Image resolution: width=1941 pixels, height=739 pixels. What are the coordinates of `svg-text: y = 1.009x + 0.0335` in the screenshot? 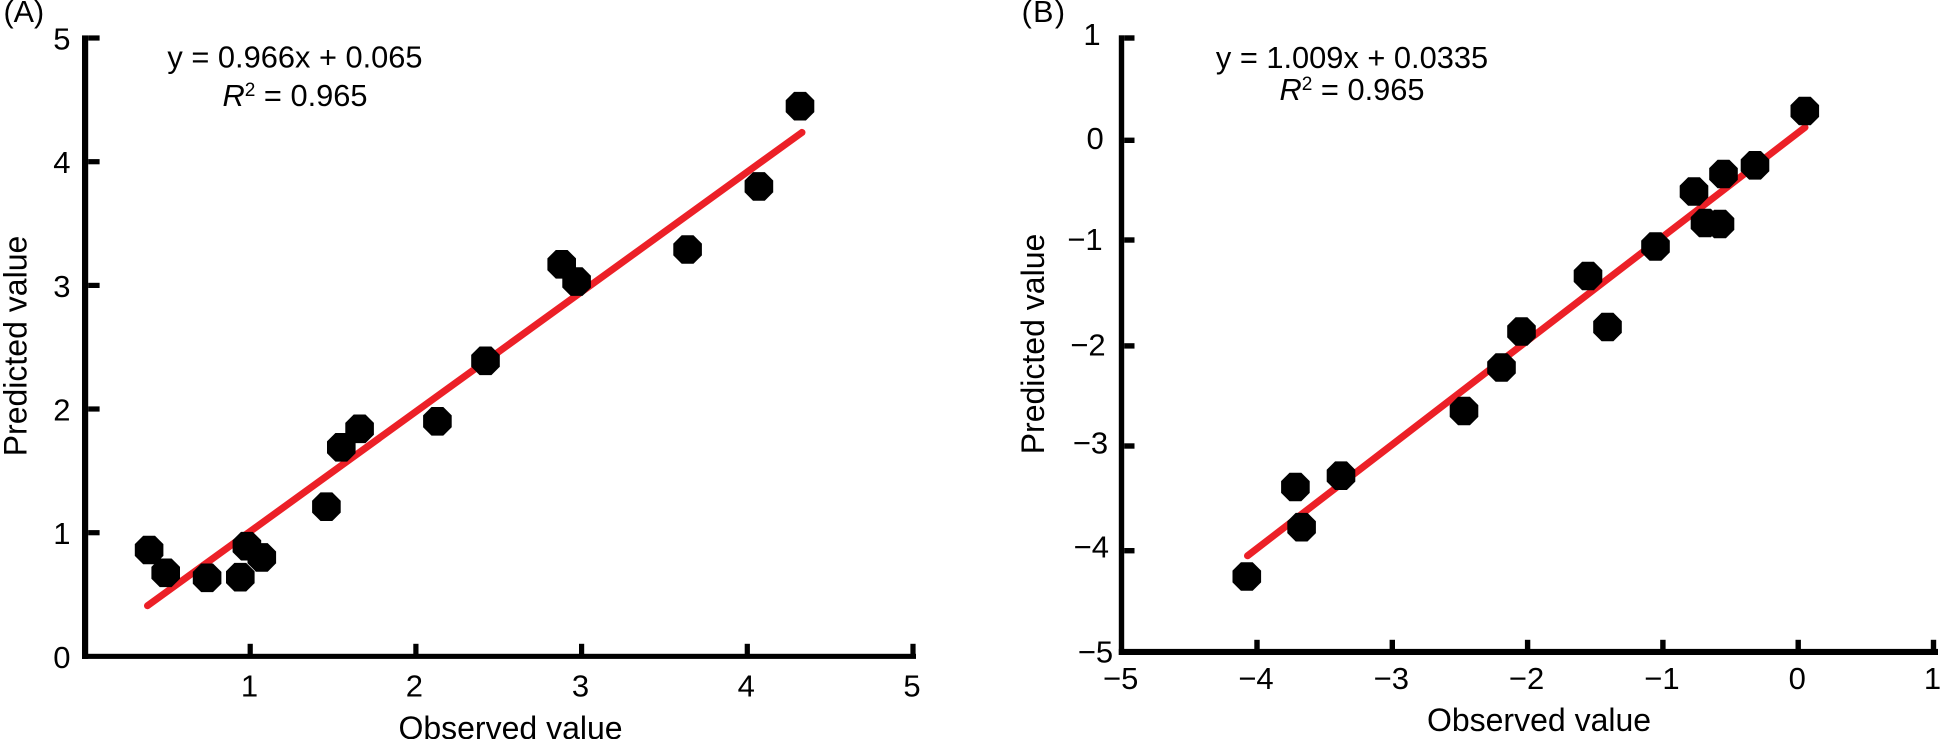 It's located at (1352, 57).